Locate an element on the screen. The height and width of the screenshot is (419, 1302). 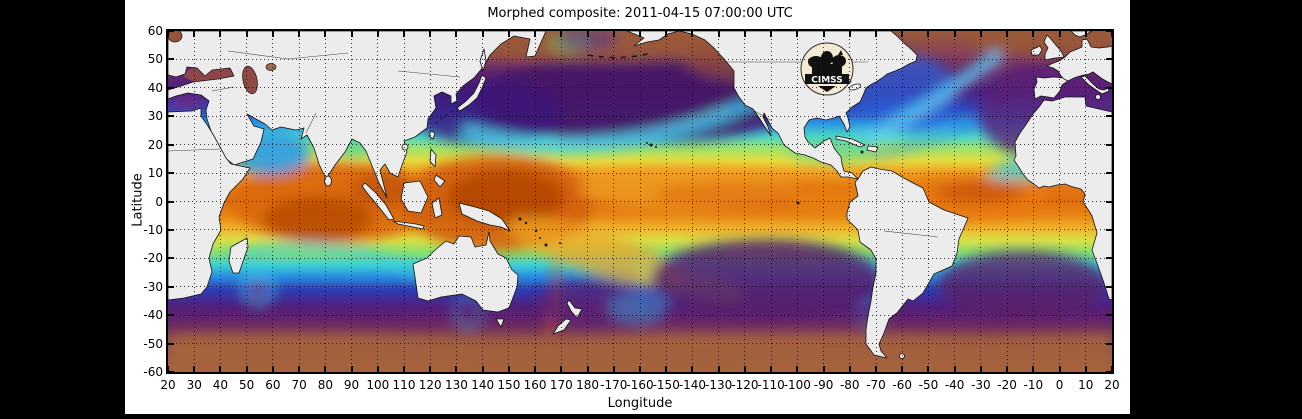
y-axis-label: Latitude is located at coordinates (138, 200).